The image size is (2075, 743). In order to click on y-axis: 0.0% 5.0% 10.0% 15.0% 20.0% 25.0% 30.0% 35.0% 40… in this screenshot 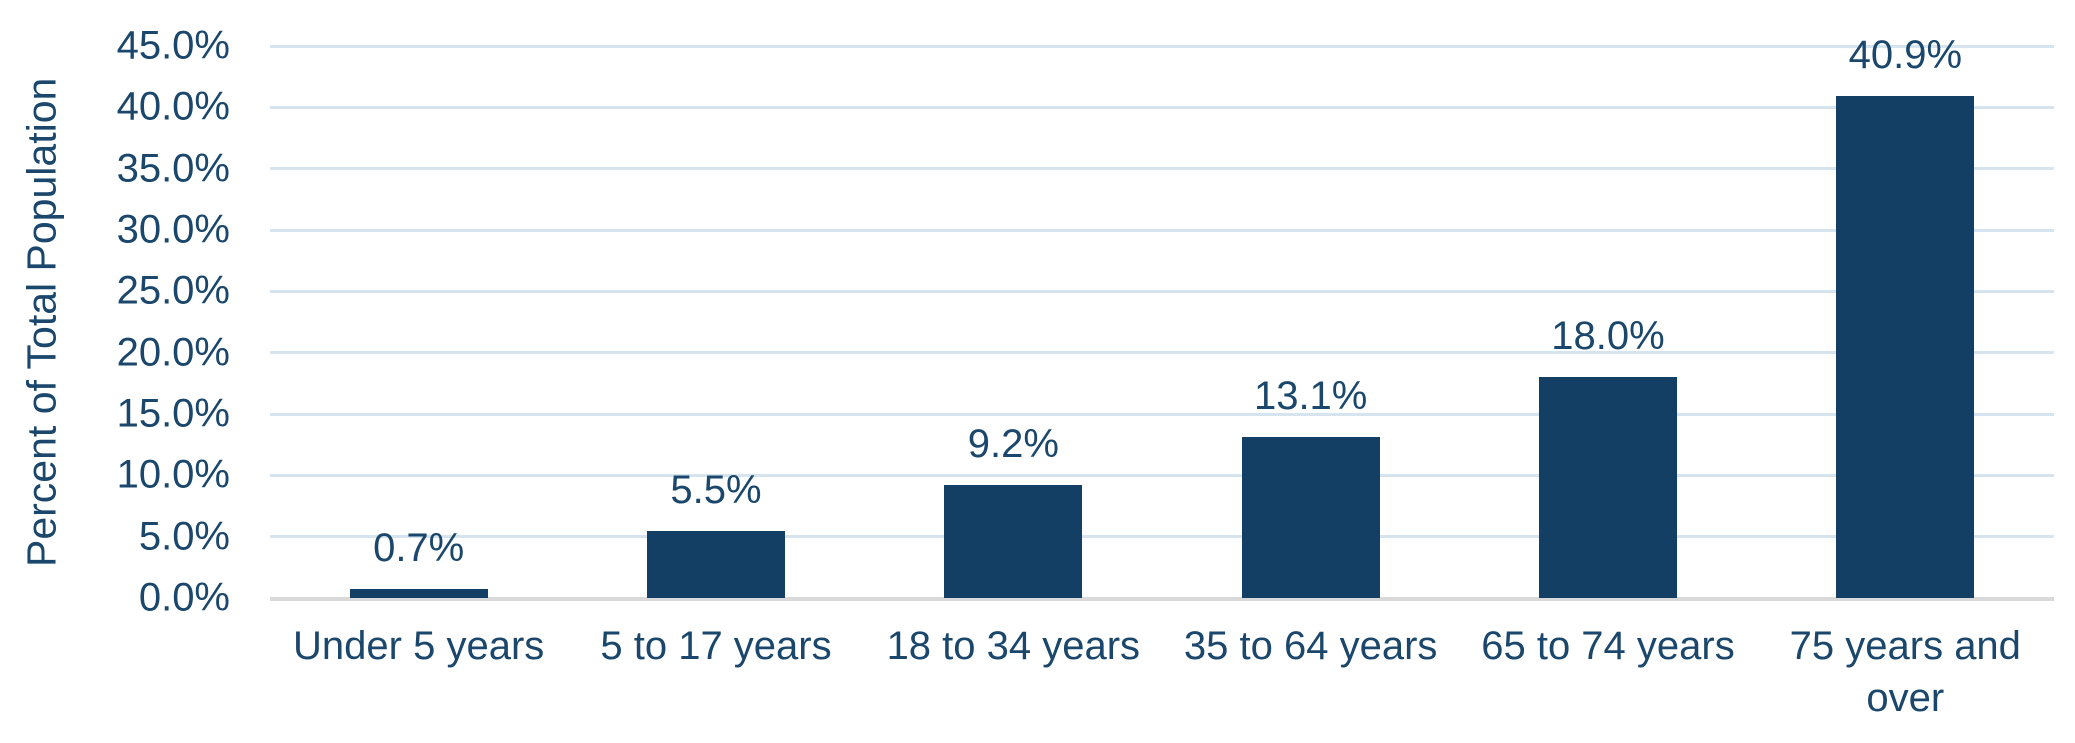, I will do `click(115, 322)`.